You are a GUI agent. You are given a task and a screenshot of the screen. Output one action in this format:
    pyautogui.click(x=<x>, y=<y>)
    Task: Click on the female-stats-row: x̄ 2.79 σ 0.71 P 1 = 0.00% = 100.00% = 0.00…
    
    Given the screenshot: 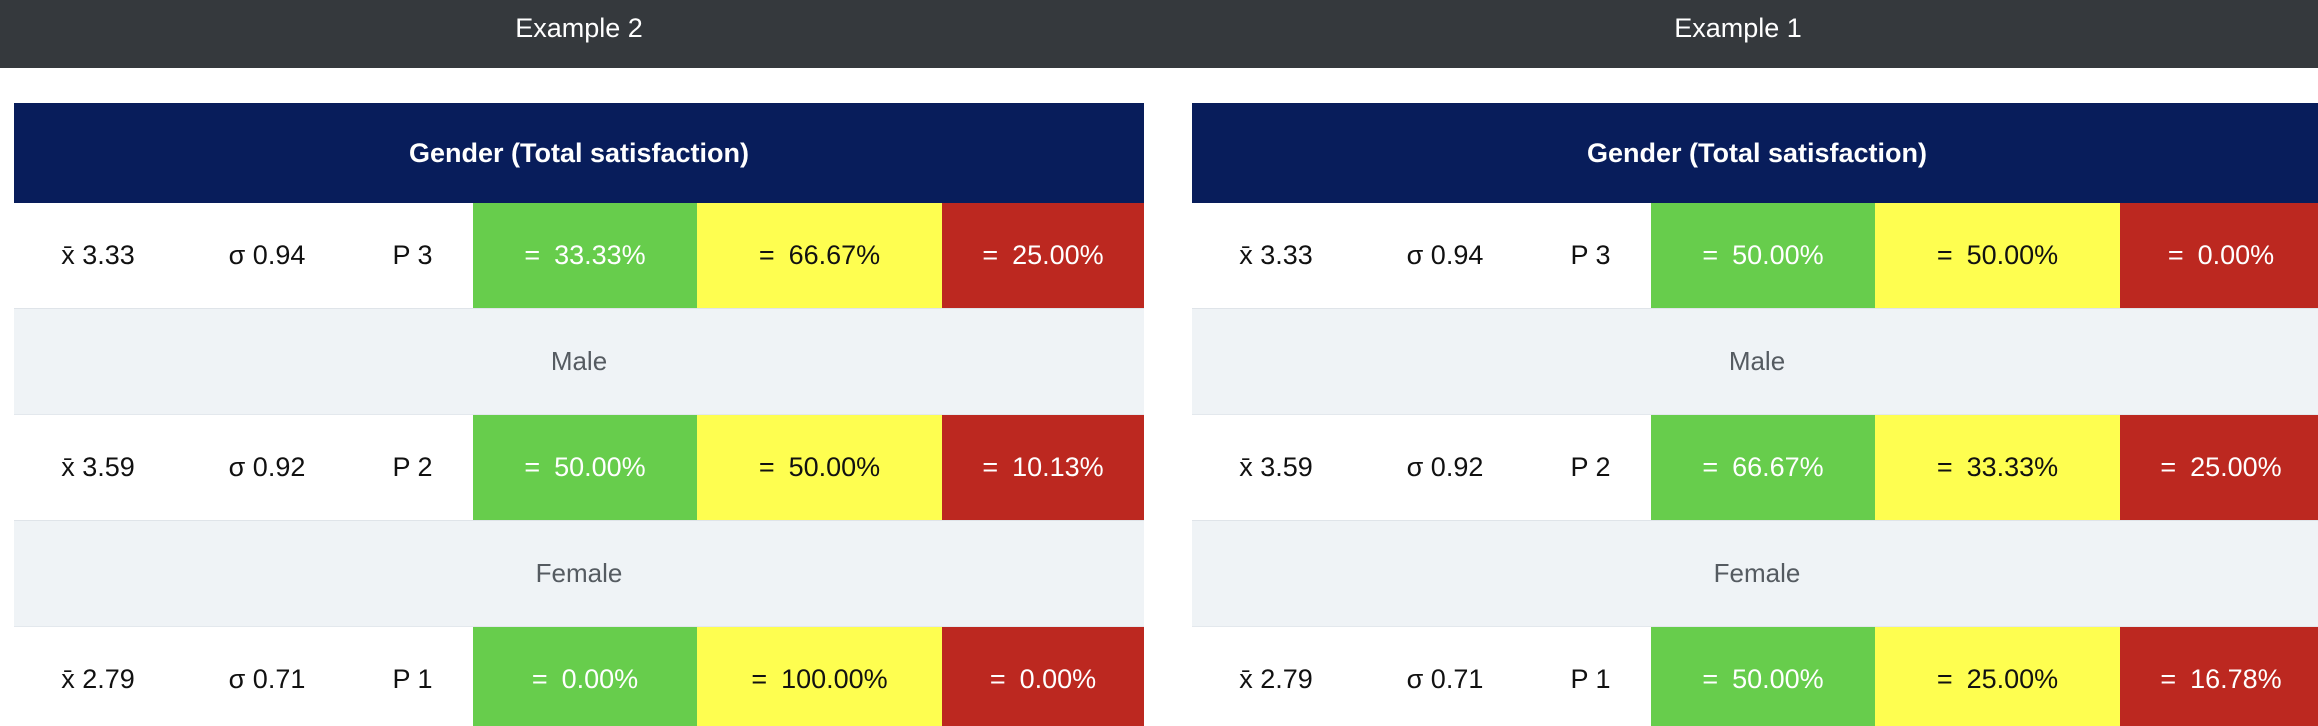 What is the action you would take?
    pyautogui.click(x=579, y=676)
    